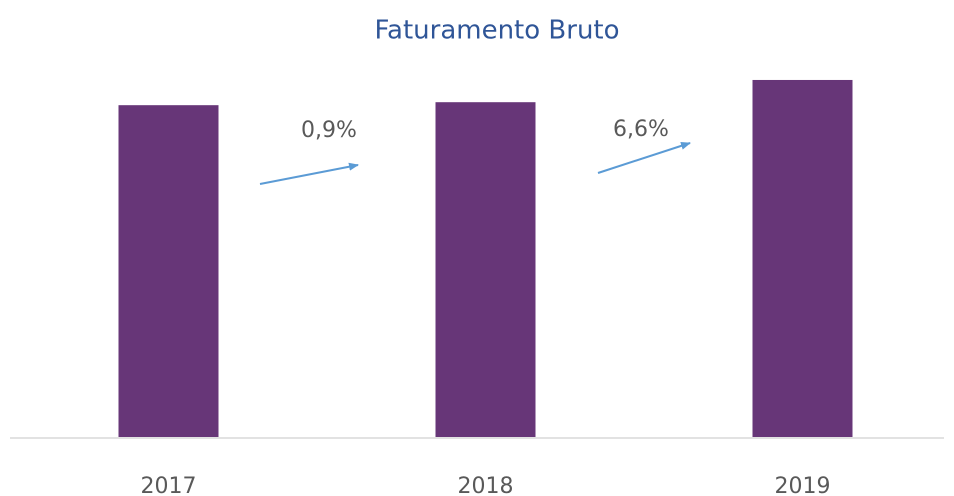 This screenshot has height=496, width=954. What do you see at coordinates (496, 31) in the screenshot?
I see `chart-title: Faturamento Bruto` at bounding box center [496, 31].